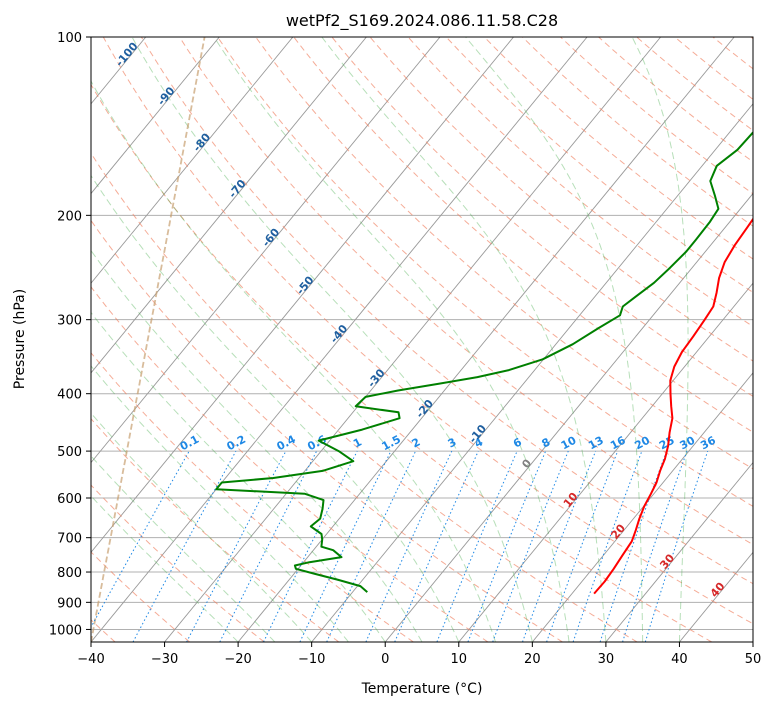 The height and width of the screenshot is (708, 775). What do you see at coordinates (422, 21) in the screenshot?
I see `chart-title: wetPf2_S169.2024.086.11.58.C28` at bounding box center [422, 21].